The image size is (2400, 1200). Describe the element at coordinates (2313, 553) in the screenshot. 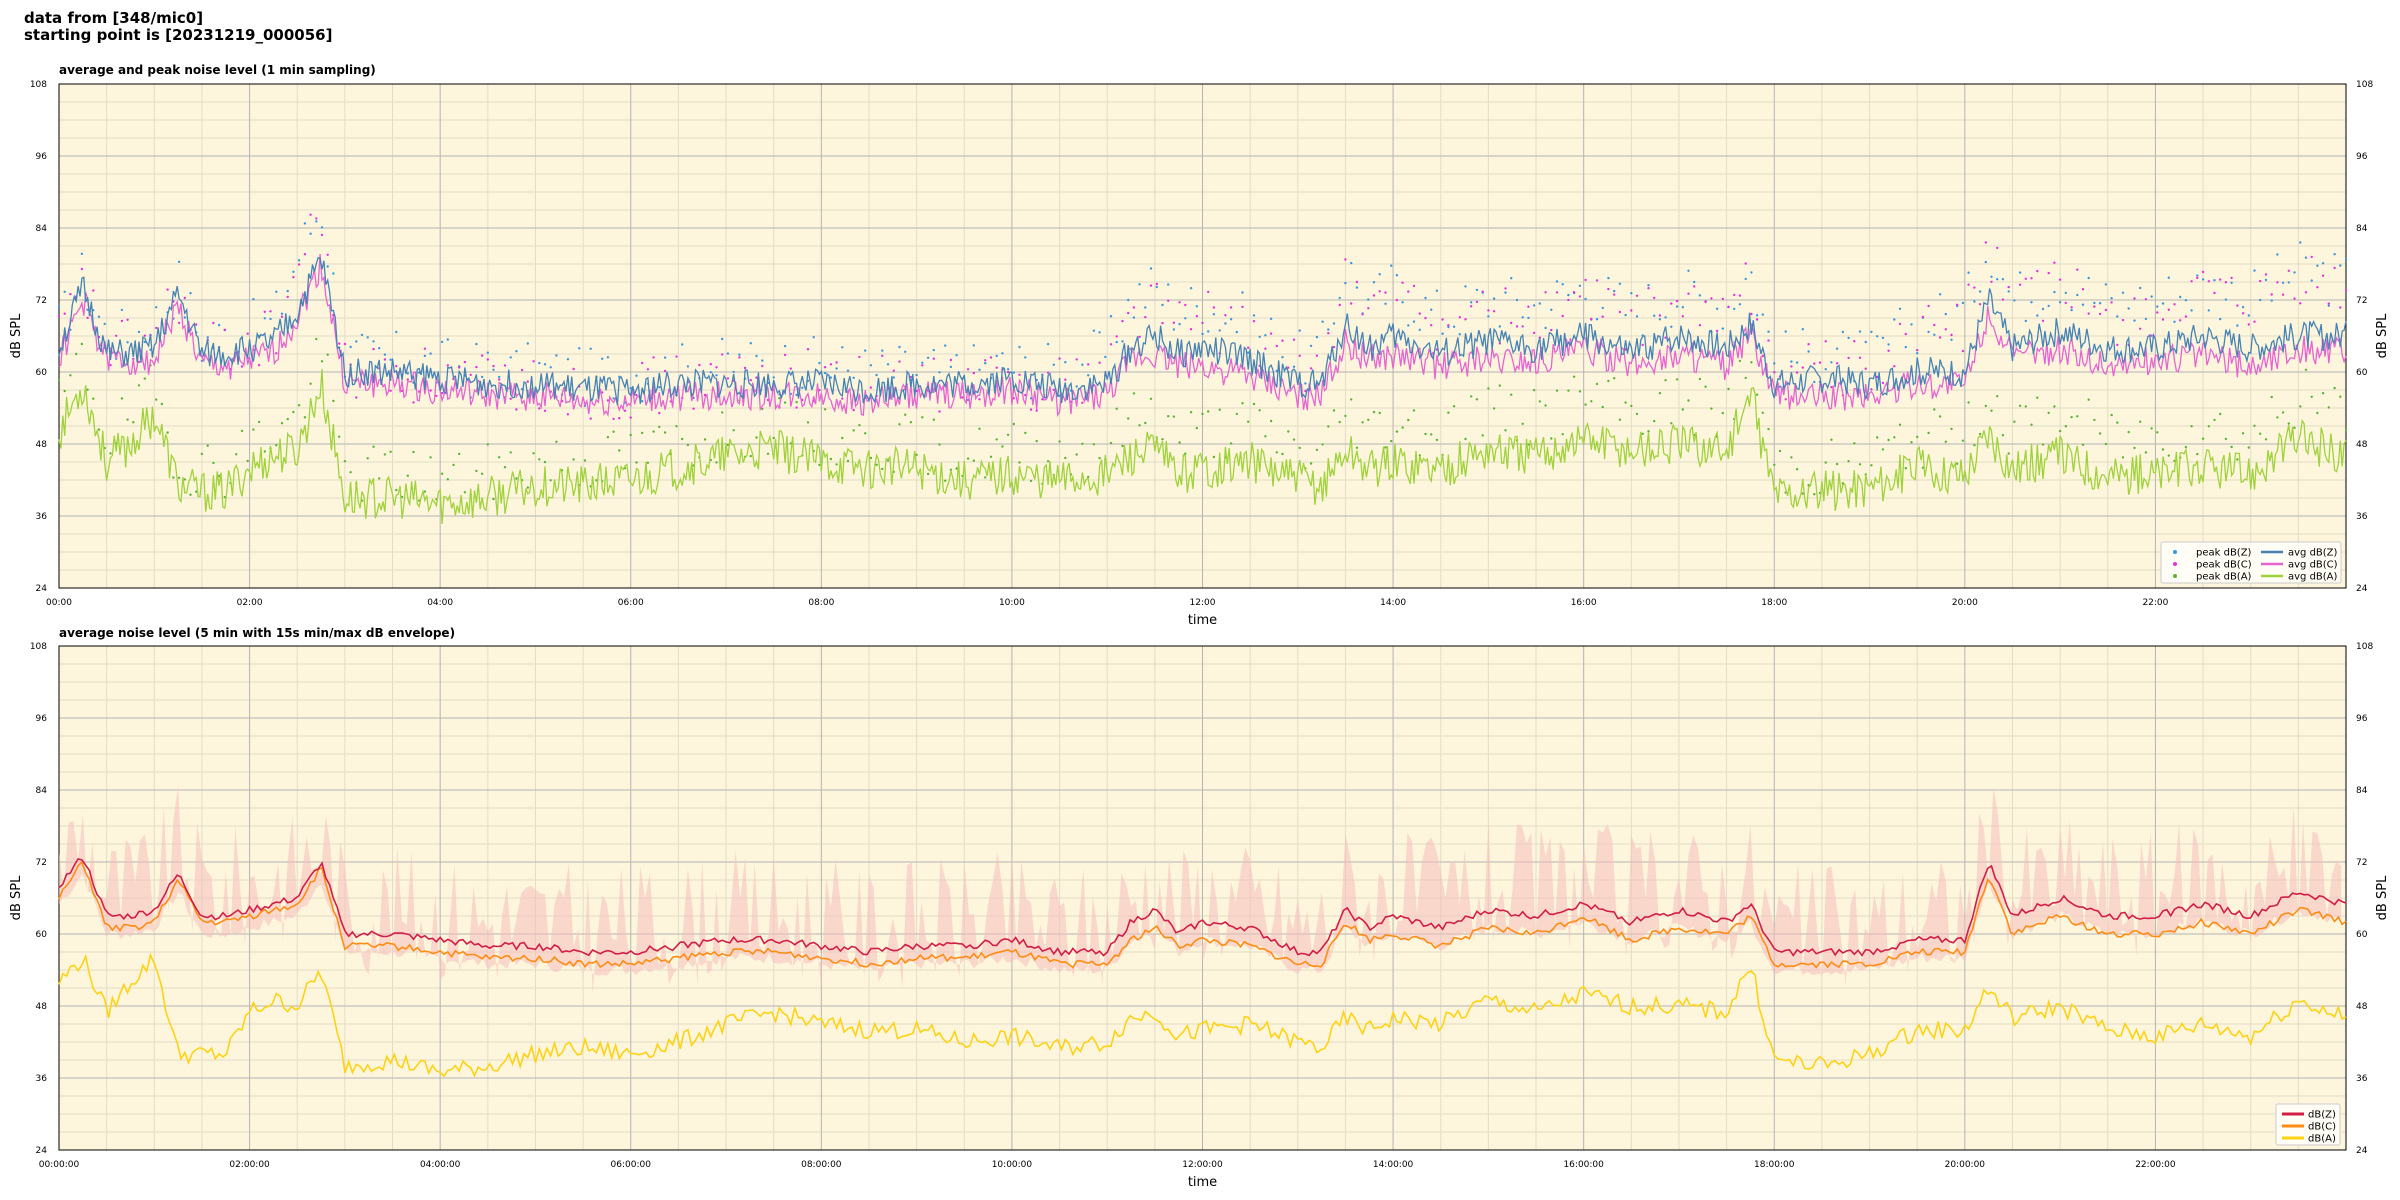

I see `legend-label: avg dB(Z)` at that location.